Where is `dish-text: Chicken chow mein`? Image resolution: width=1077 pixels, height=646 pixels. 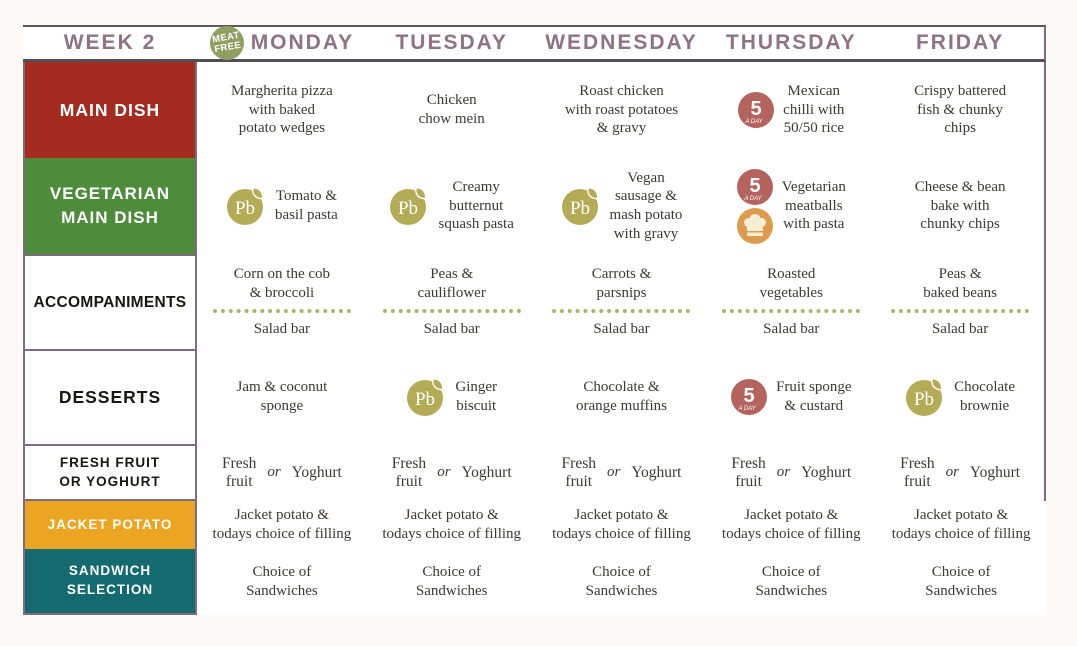 dish-text: Chicken chow mein is located at coordinates (451, 109).